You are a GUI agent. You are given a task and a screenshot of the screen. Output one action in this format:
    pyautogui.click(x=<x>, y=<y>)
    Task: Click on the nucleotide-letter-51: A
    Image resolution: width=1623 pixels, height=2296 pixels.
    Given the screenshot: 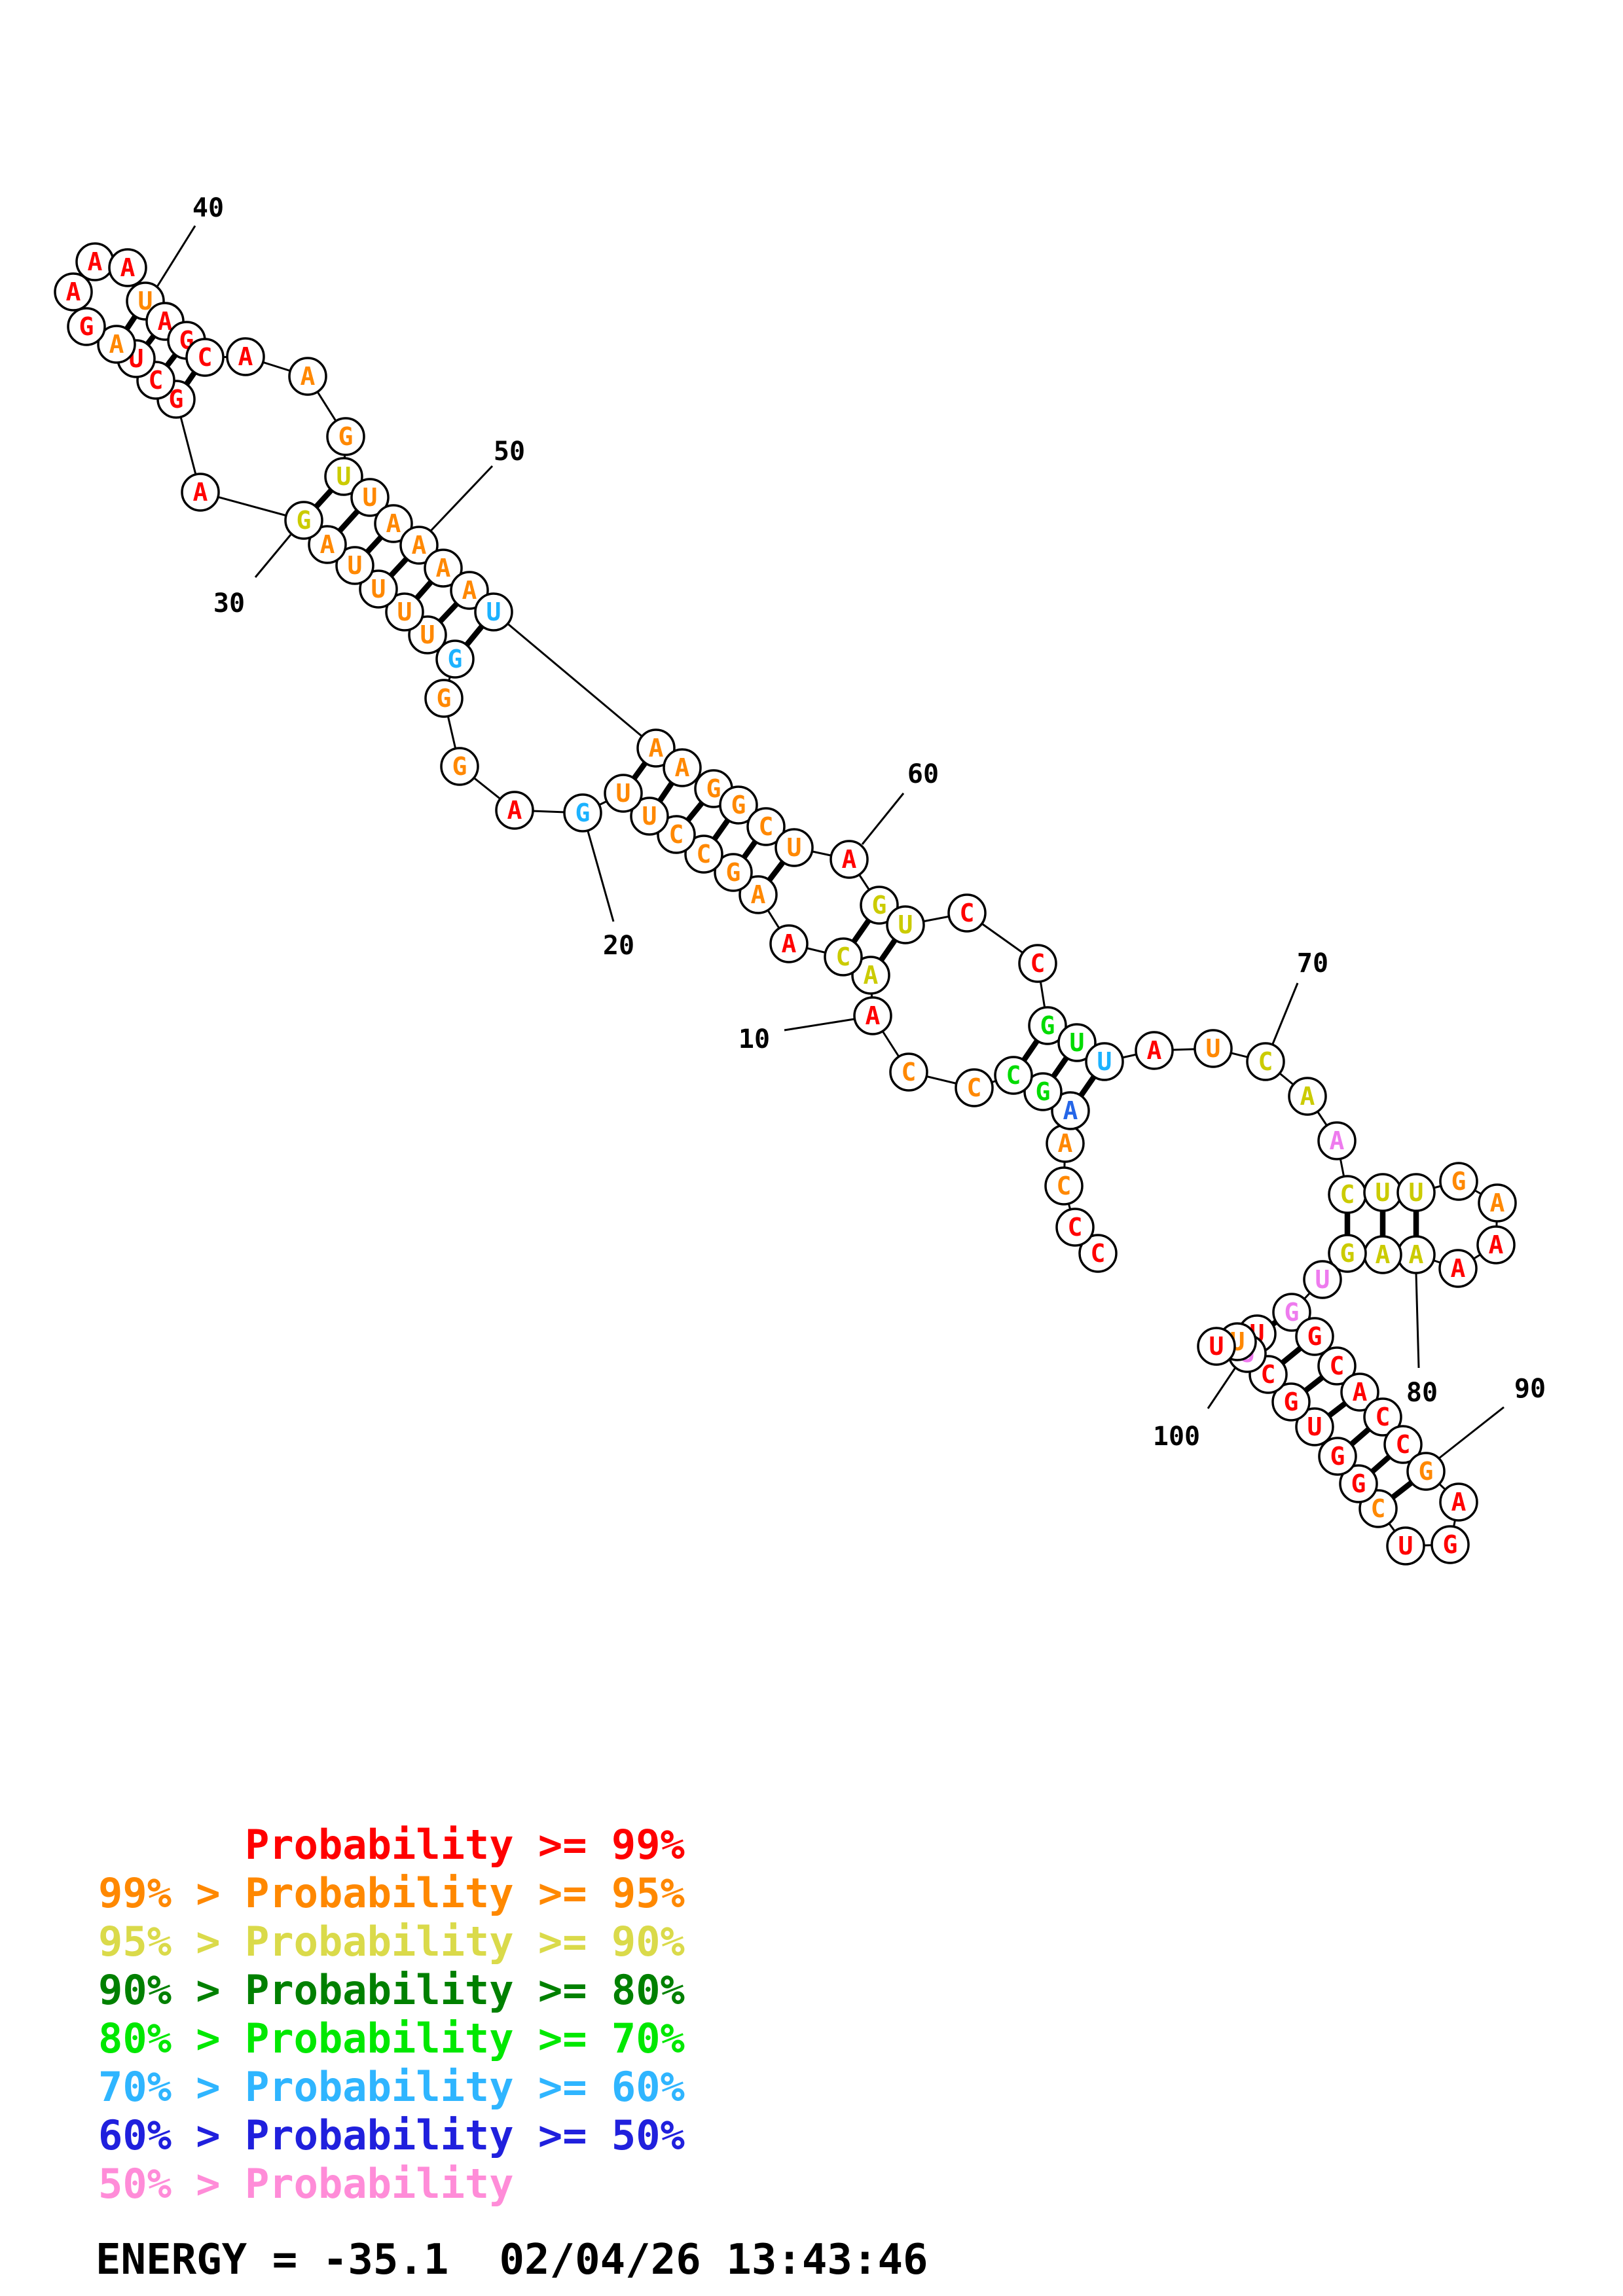 What is the action you would take?
    pyautogui.click(x=443, y=568)
    